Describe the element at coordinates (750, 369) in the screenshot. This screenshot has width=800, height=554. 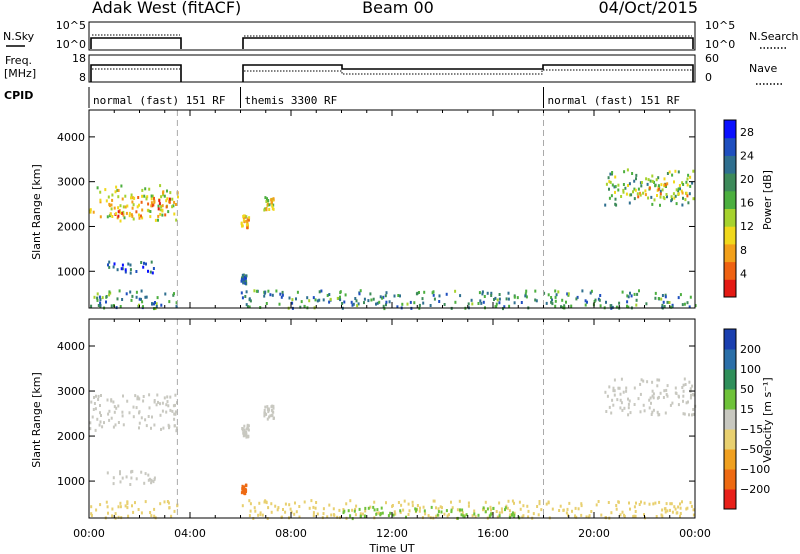
I see `colorbar-tick-label: 100` at that location.